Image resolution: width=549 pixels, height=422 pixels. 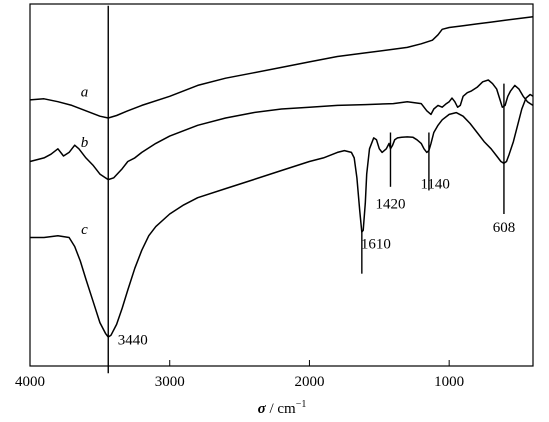 I want to click on x-axis-title: σ / cm−1, so click(x=282, y=408).